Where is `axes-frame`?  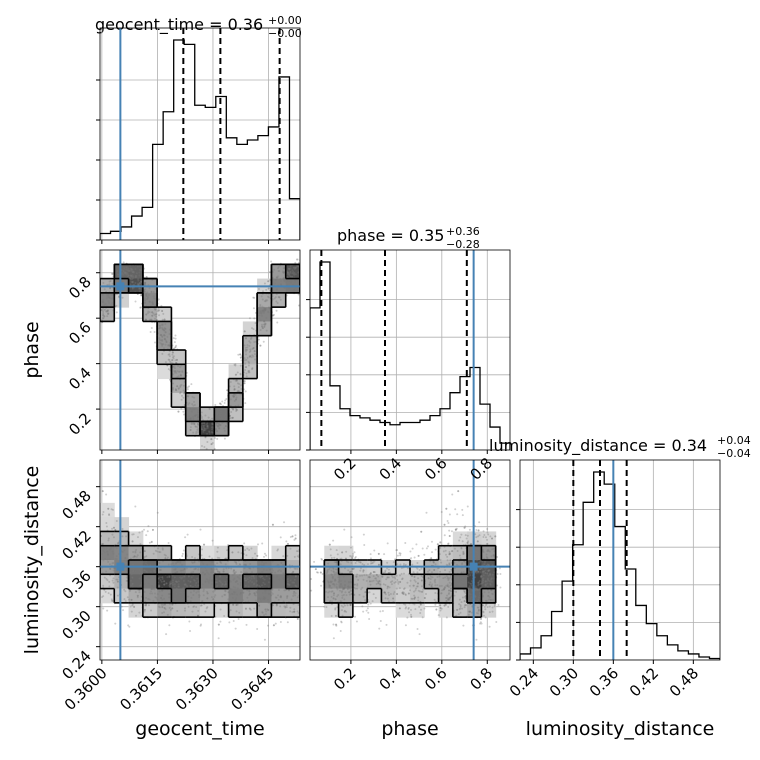
axes-frame is located at coordinates (200, 350).